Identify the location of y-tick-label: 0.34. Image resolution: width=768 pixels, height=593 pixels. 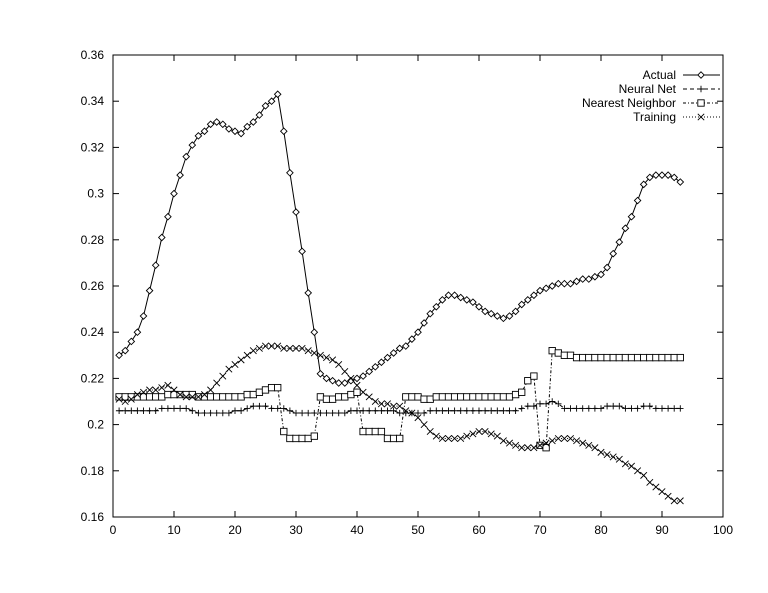
(93, 101).